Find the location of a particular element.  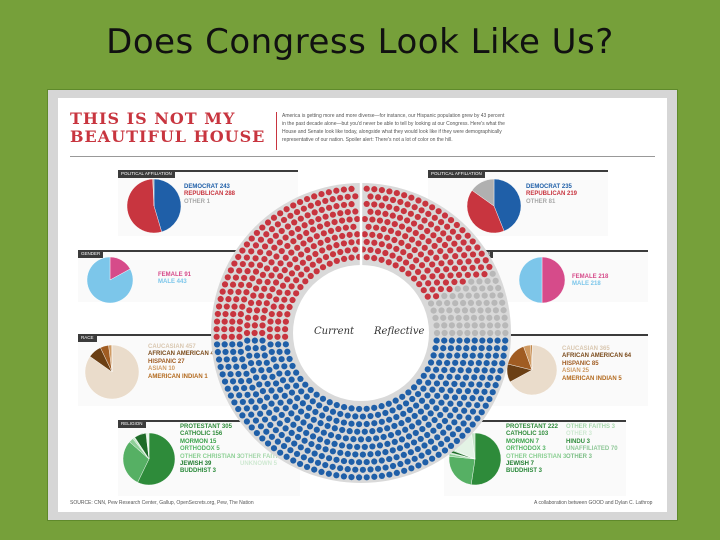

panel-tag: GENDER is located at coordinates (91, 254).